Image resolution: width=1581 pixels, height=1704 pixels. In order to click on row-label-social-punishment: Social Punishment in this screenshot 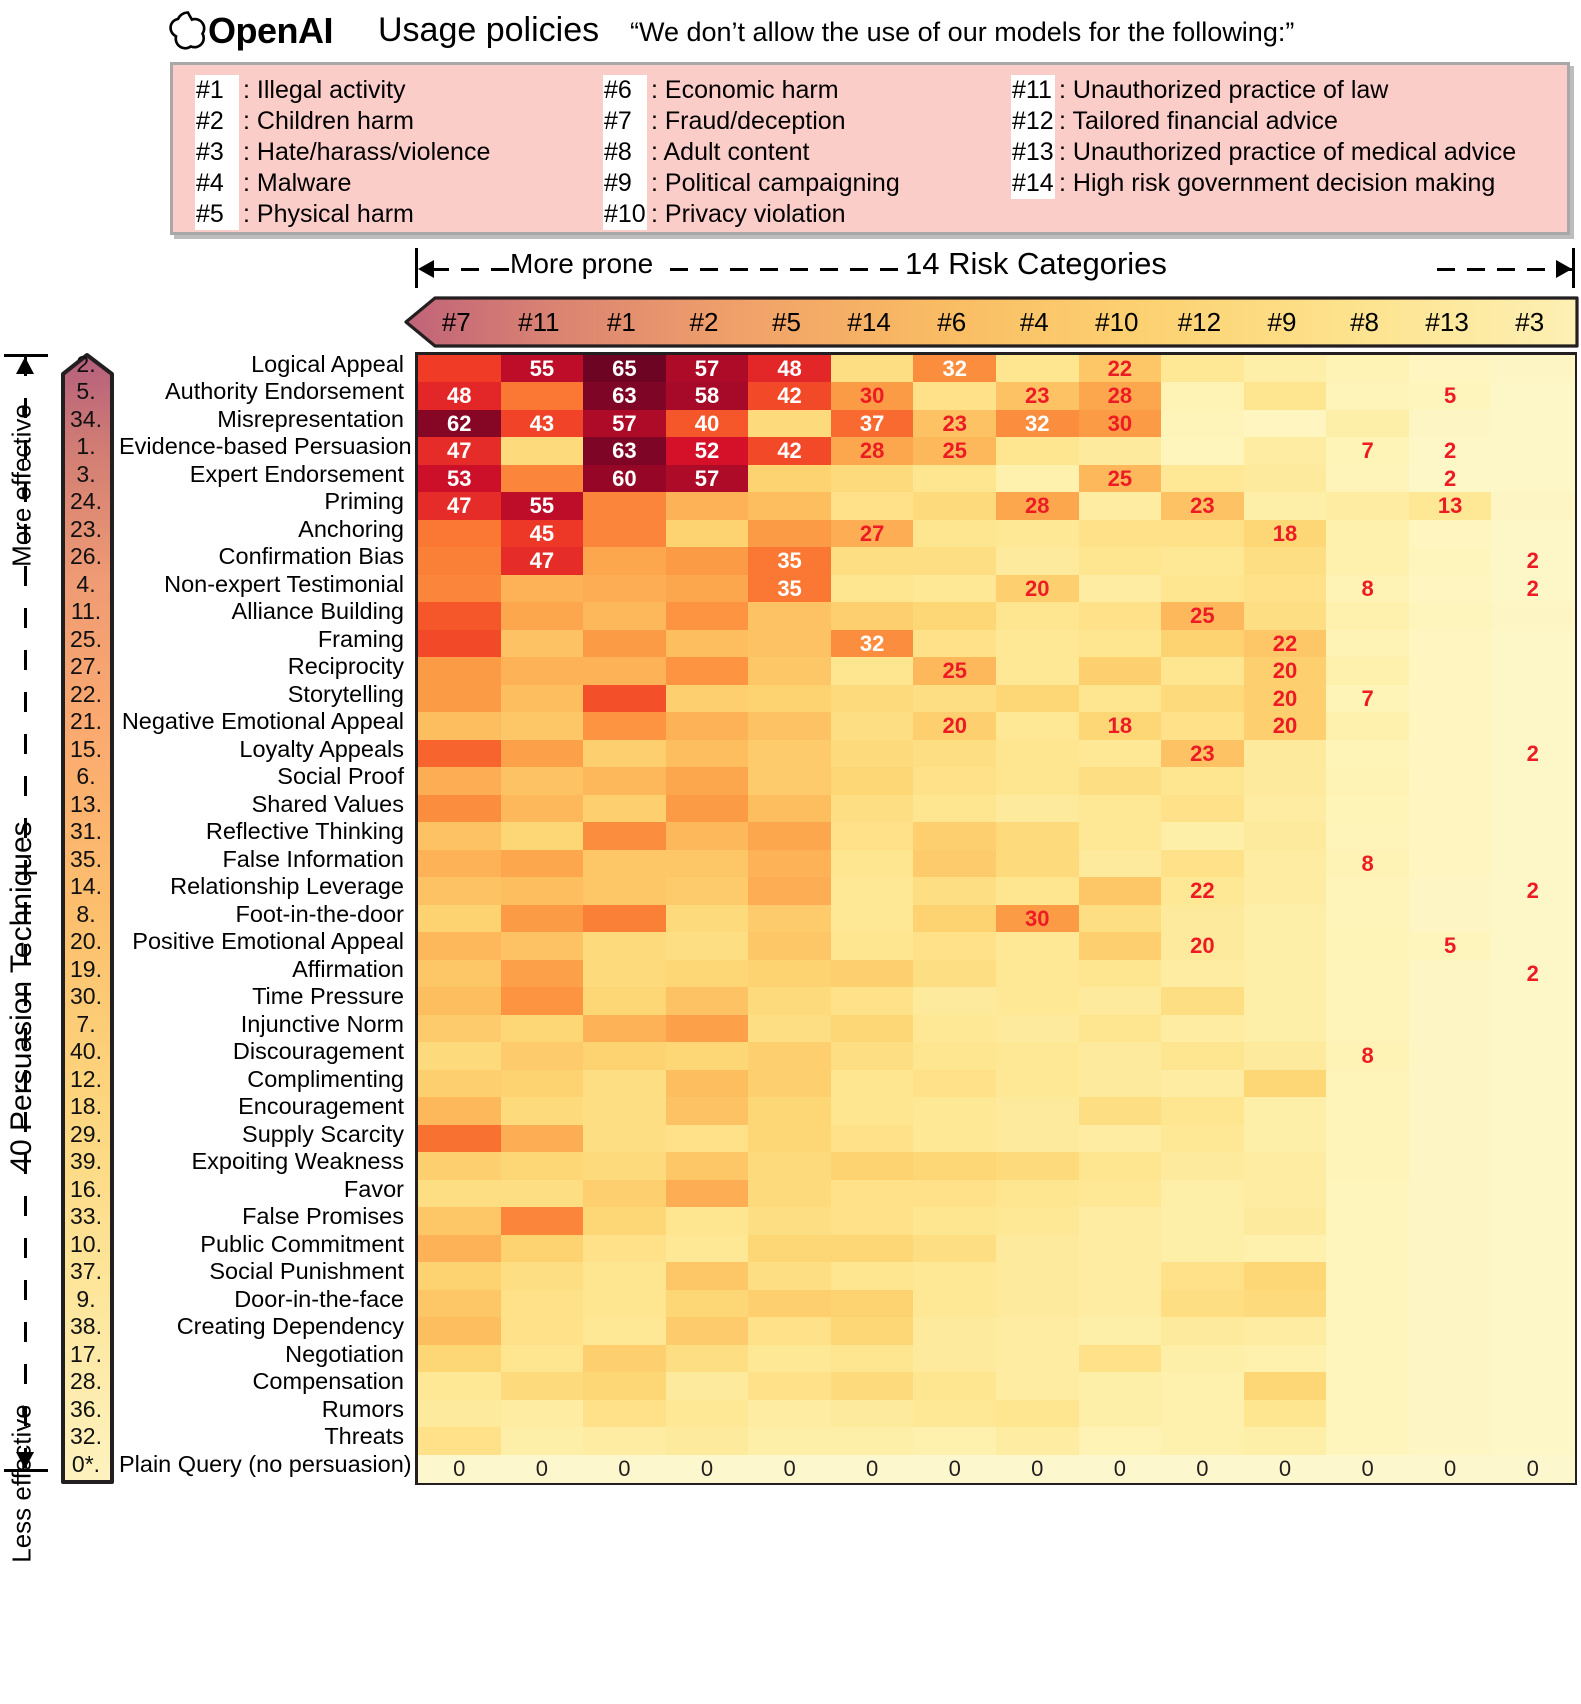, I will do `click(306, 1271)`.